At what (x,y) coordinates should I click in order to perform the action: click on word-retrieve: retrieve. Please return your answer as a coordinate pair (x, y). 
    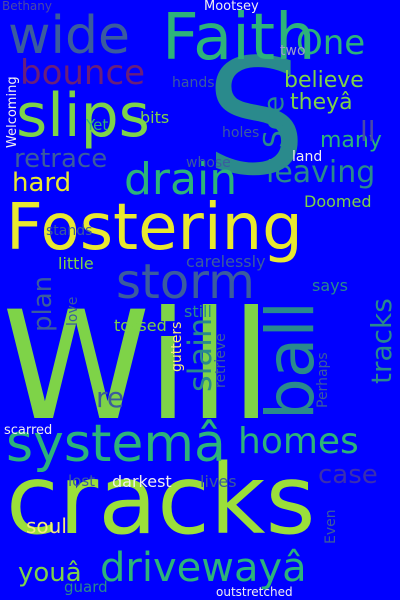
    Looking at the image, I should click on (221, 360).